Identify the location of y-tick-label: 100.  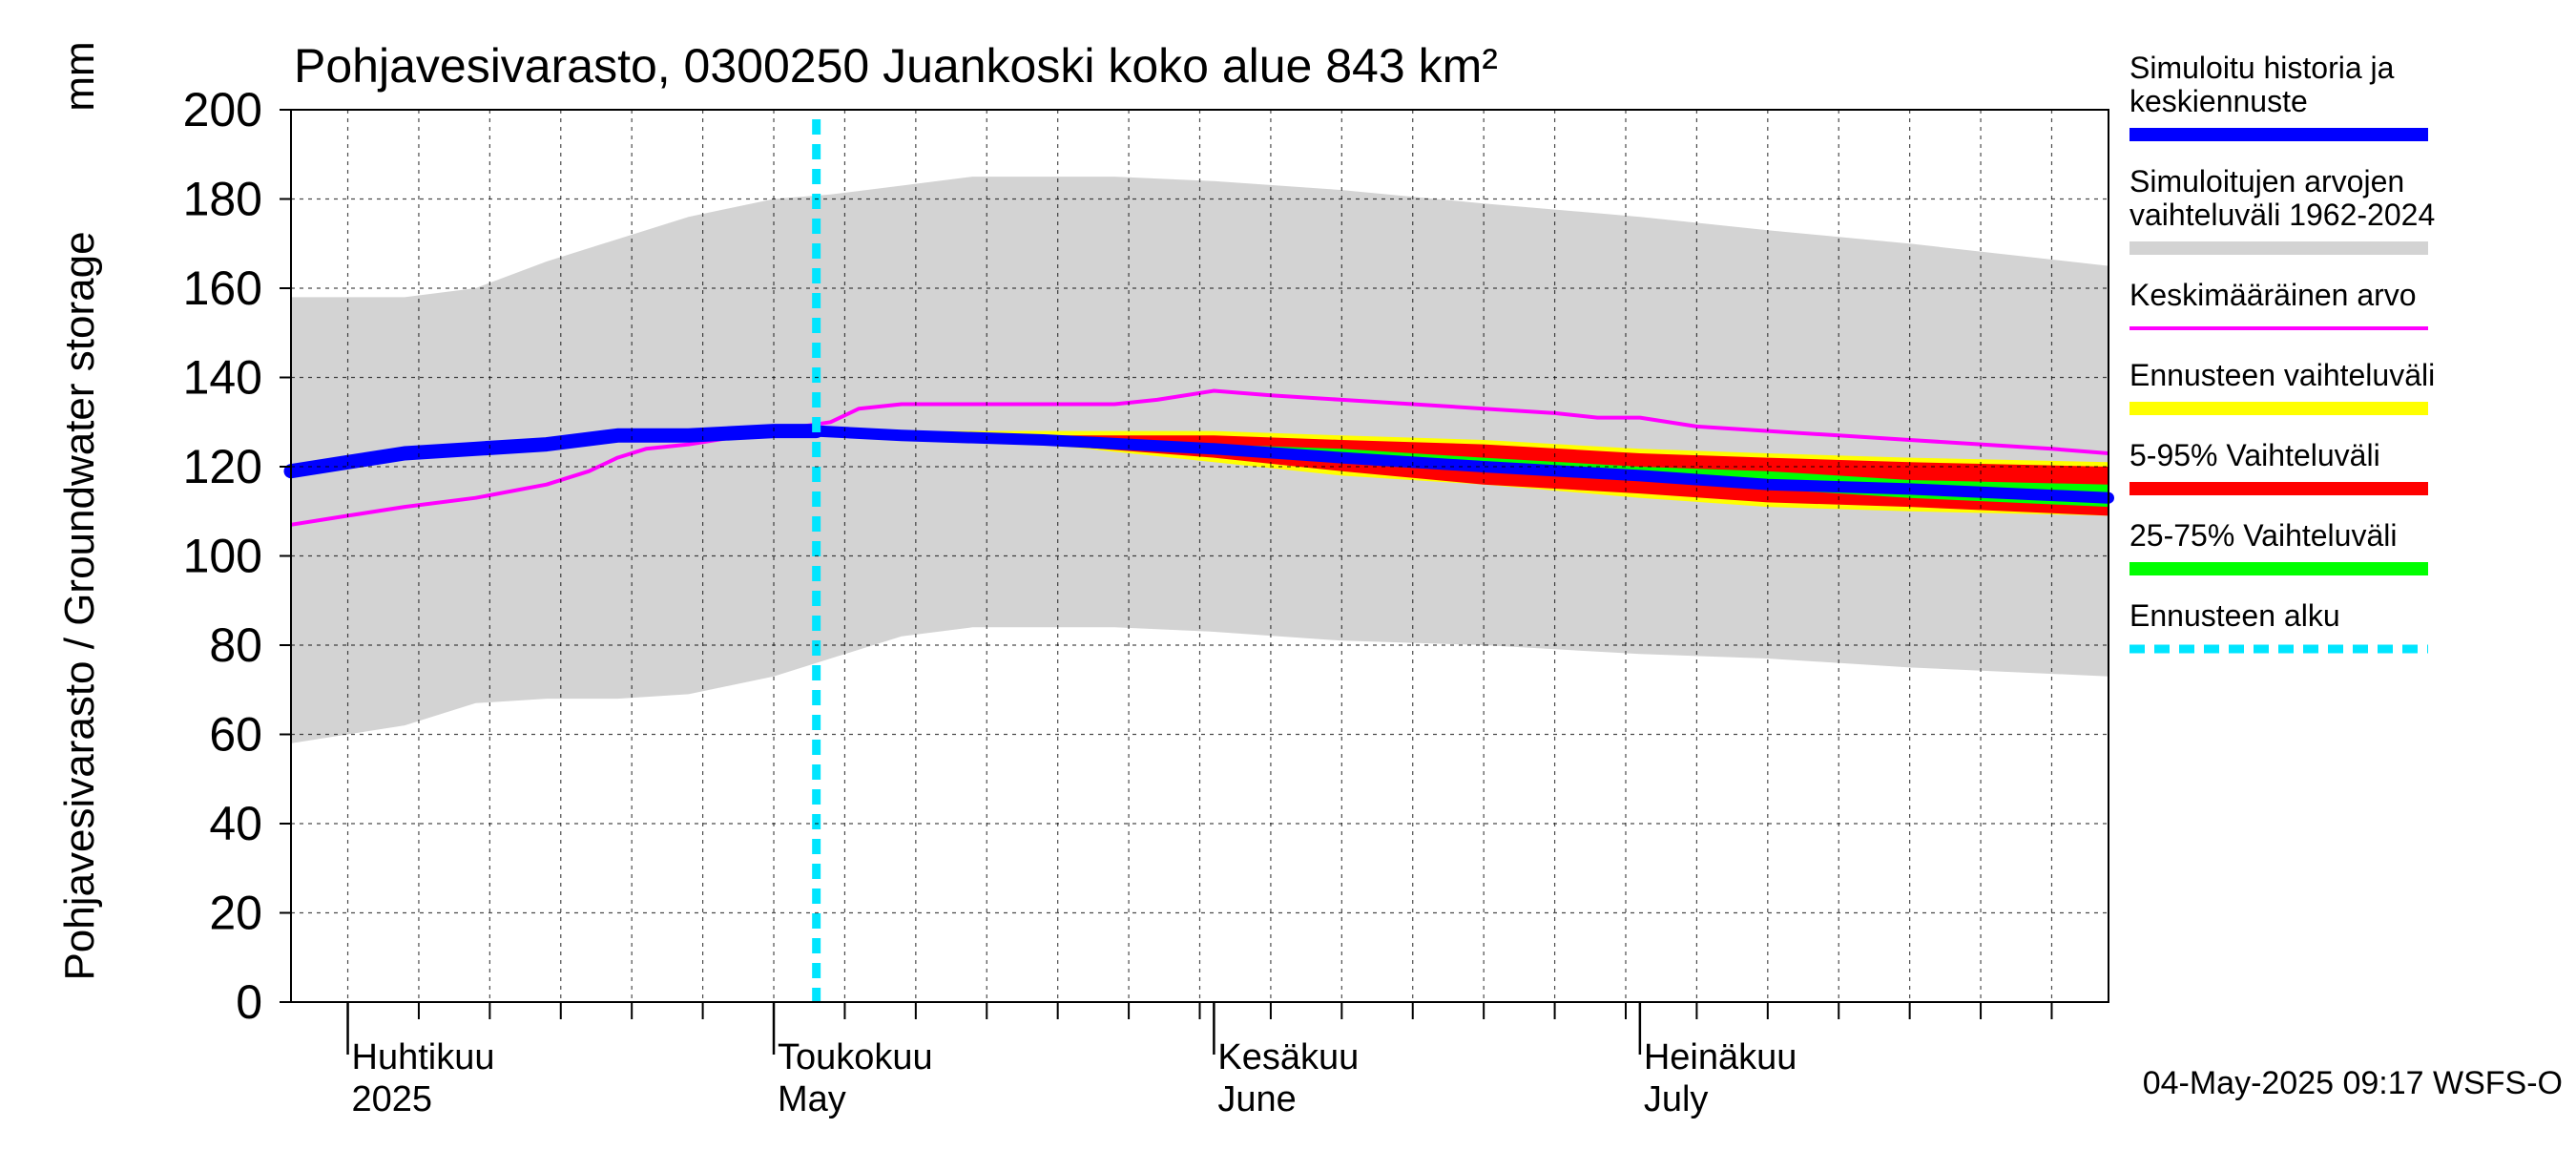
(222, 556).